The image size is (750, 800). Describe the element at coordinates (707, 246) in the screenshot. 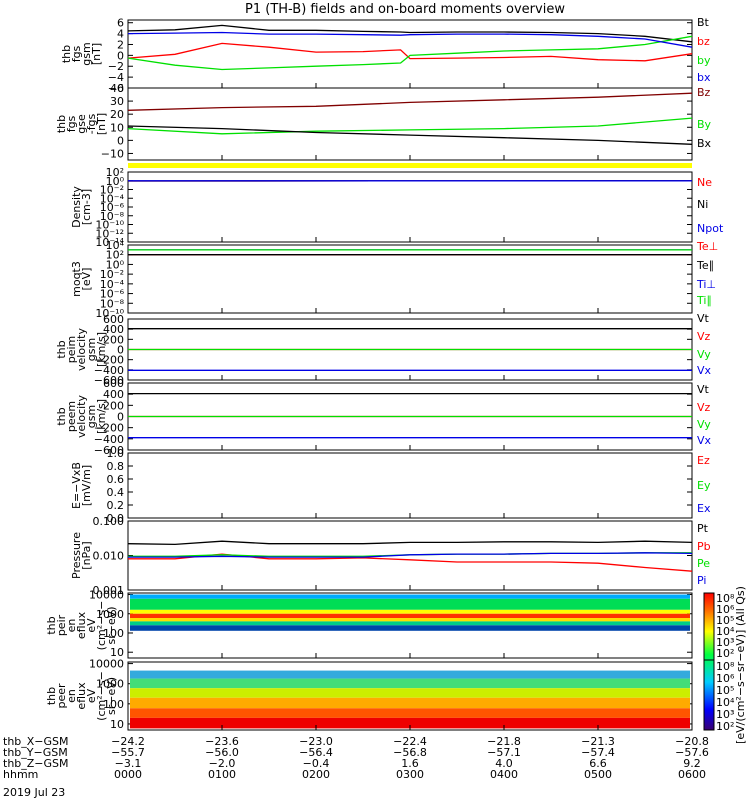

I see `legend-Te⊥: Te⊥` at that location.